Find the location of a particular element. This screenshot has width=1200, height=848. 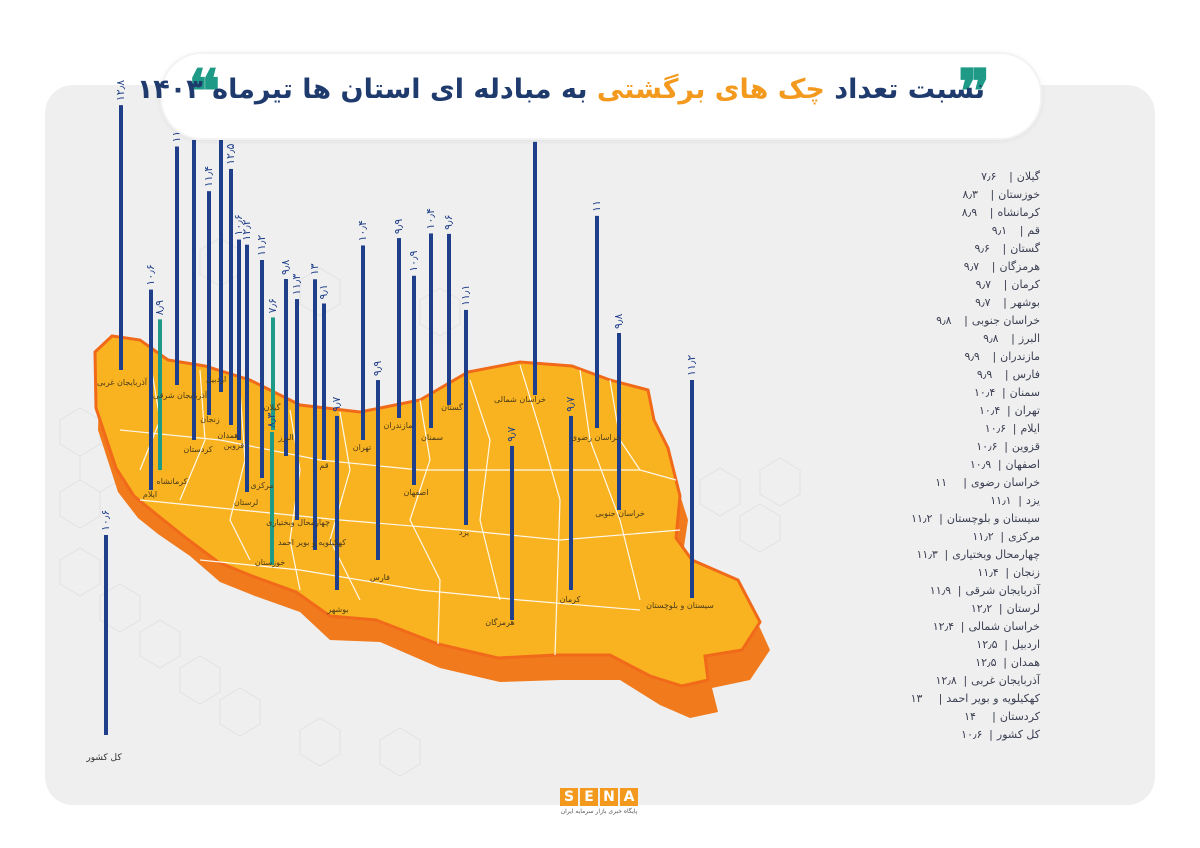

map-province-label: مازندران is located at coordinates (398, 425).